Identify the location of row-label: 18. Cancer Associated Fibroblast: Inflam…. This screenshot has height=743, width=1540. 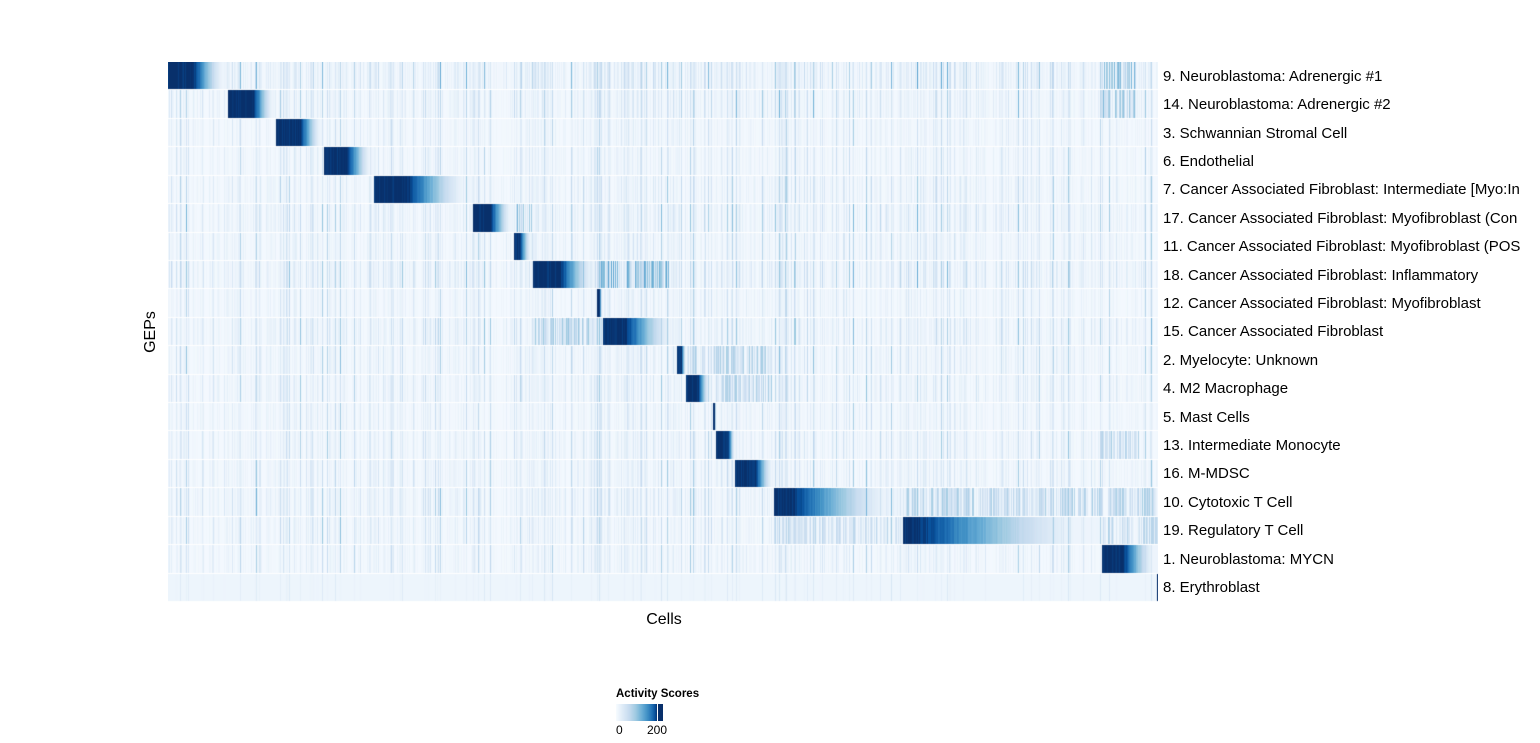
(1321, 275).